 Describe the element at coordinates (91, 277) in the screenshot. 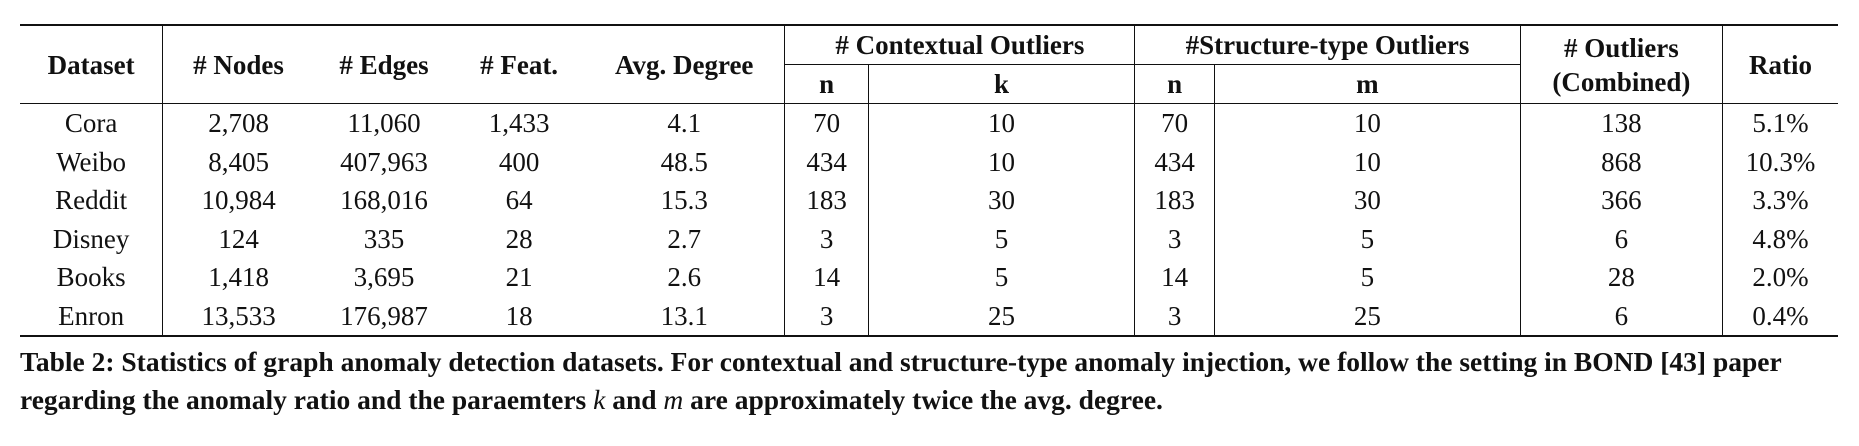

I see `cell-dataset: Books` at that location.